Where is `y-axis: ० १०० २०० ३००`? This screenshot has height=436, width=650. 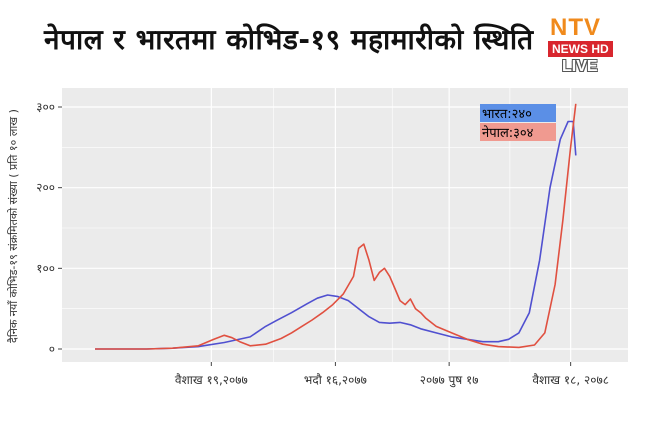
y-axis: ० १०० २०० ३०० is located at coordinates (49, 228).